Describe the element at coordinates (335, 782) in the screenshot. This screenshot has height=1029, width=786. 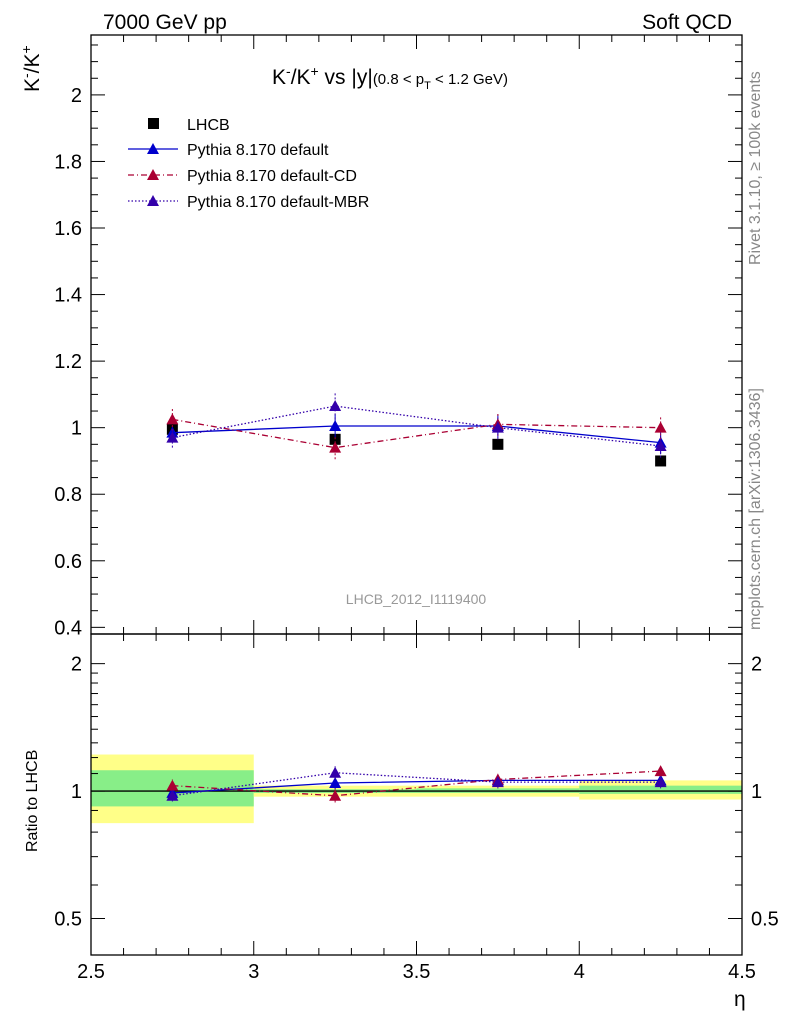
I see `ratio-point-default` at that location.